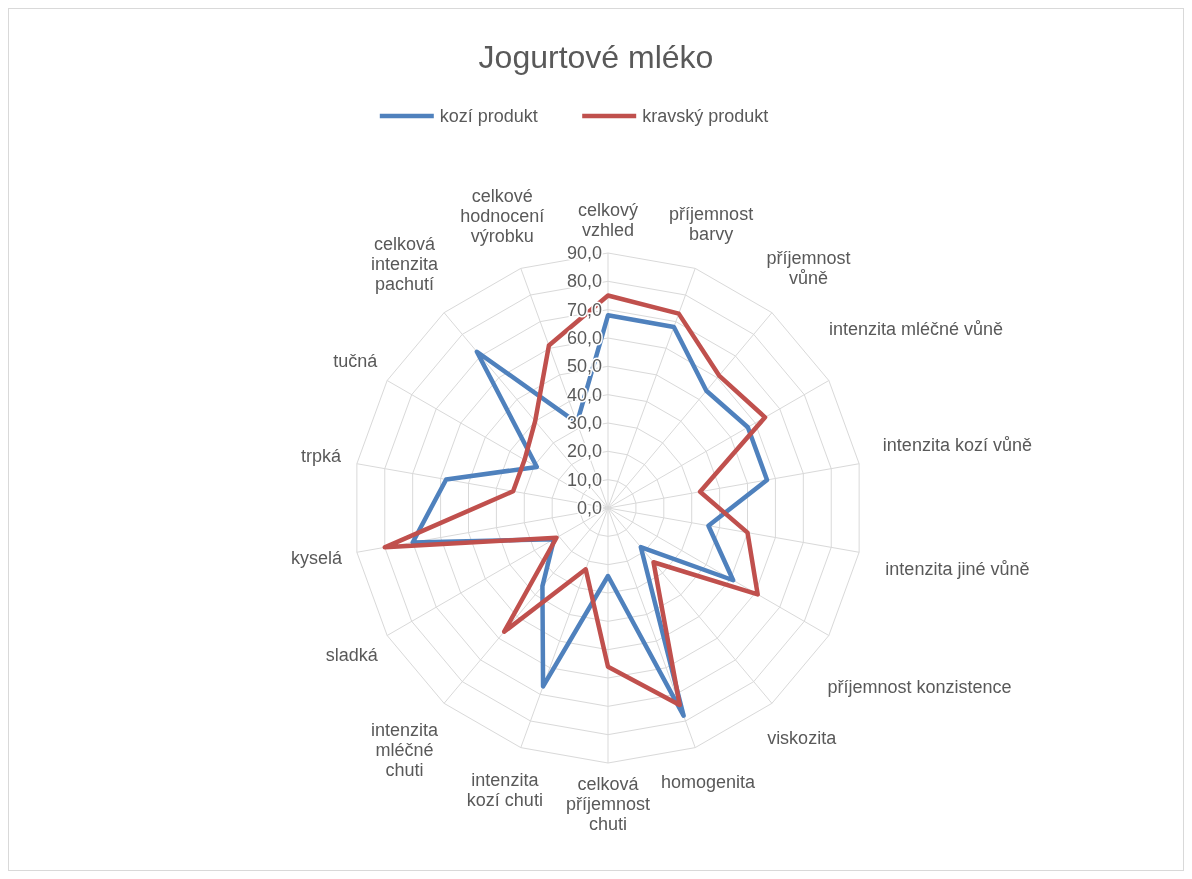  Describe the element at coordinates (705, 116) in the screenshot. I see `legend-label: kravský produkt` at that location.